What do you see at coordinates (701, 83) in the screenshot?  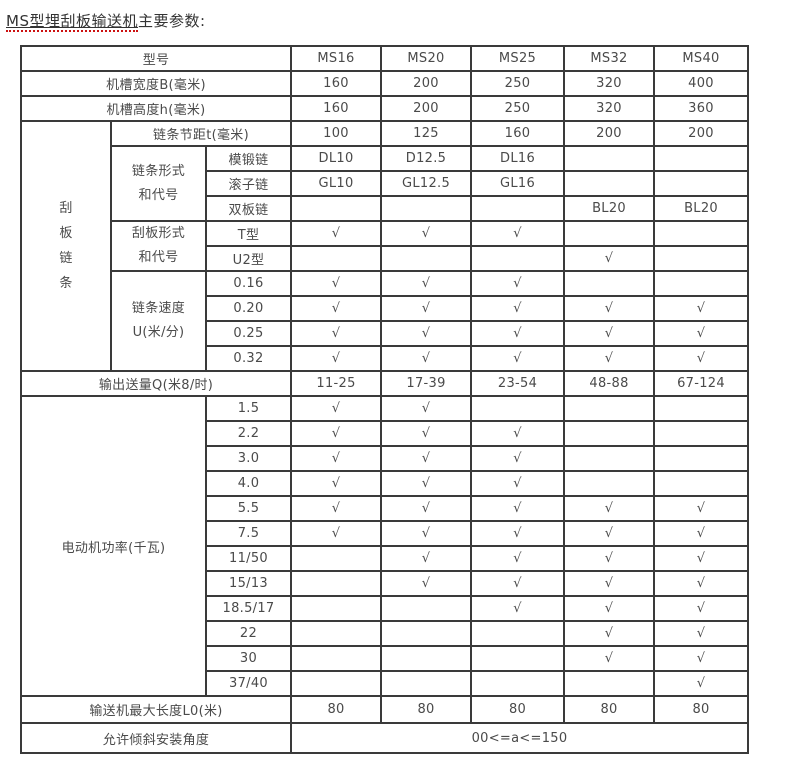 I see `cell-value: 400` at bounding box center [701, 83].